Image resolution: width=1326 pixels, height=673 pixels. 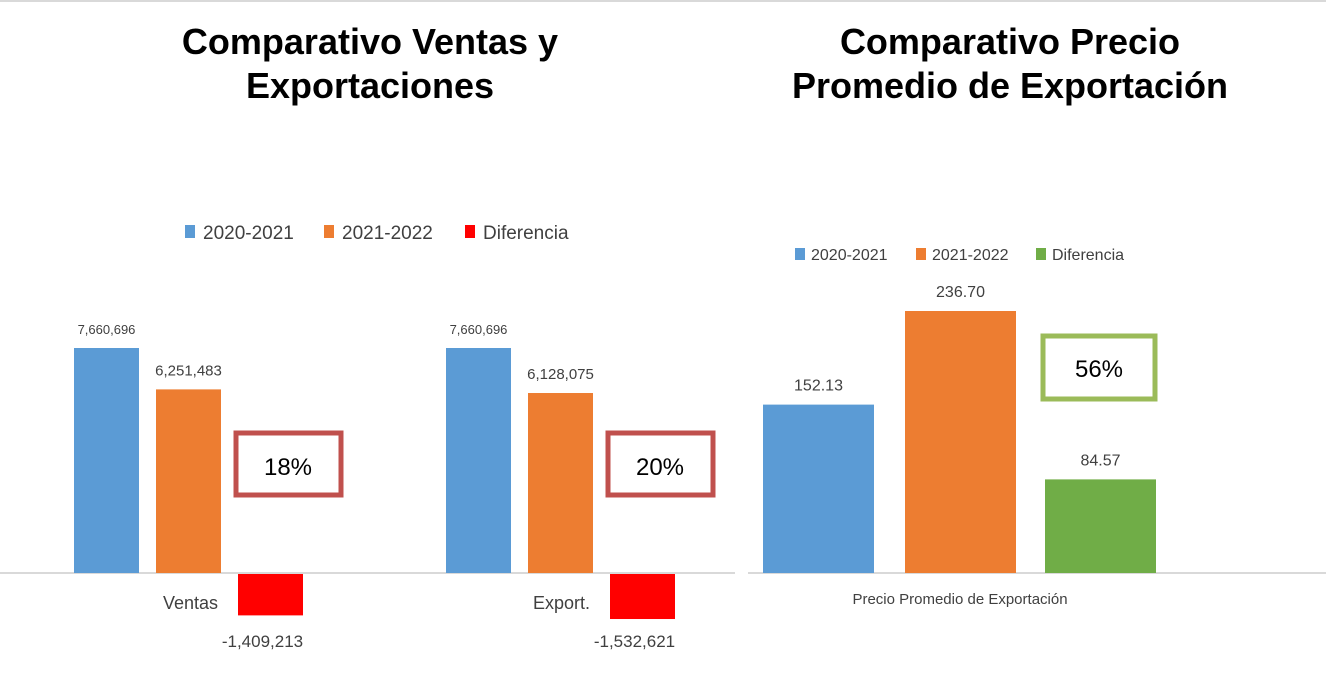 I want to click on data-label: 6,128,075, so click(x=560, y=374).